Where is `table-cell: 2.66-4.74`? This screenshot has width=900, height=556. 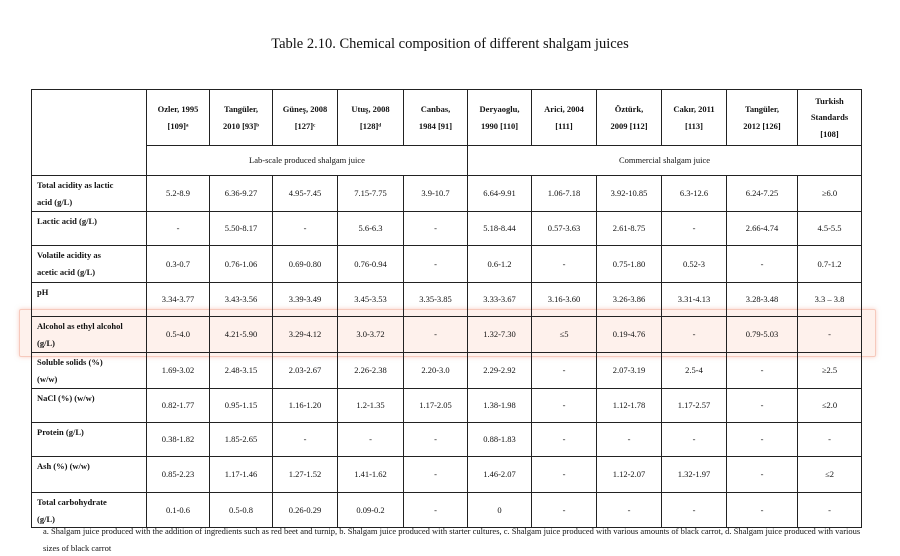
table-cell: 2.66-4.74 is located at coordinates (762, 228).